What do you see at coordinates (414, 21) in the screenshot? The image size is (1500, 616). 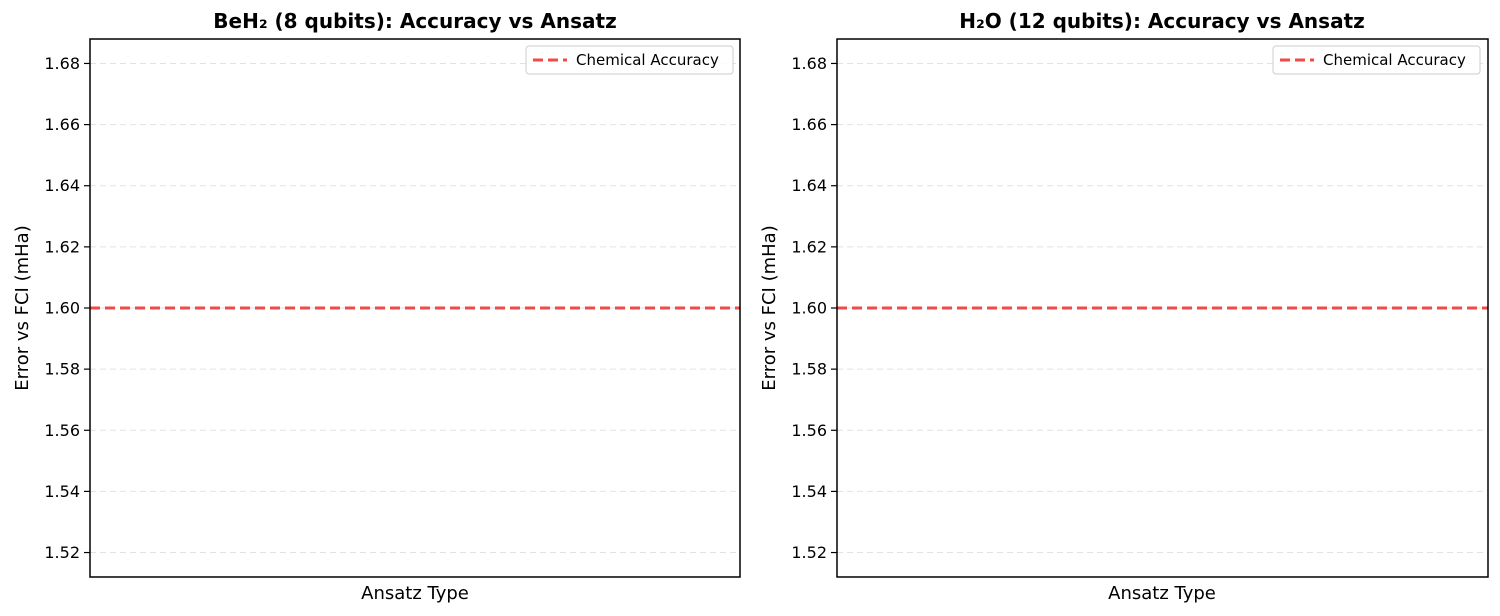 I see `chart-title: BeH₂ (8 qubits): Accuracy vs Ansatz` at bounding box center [414, 21].